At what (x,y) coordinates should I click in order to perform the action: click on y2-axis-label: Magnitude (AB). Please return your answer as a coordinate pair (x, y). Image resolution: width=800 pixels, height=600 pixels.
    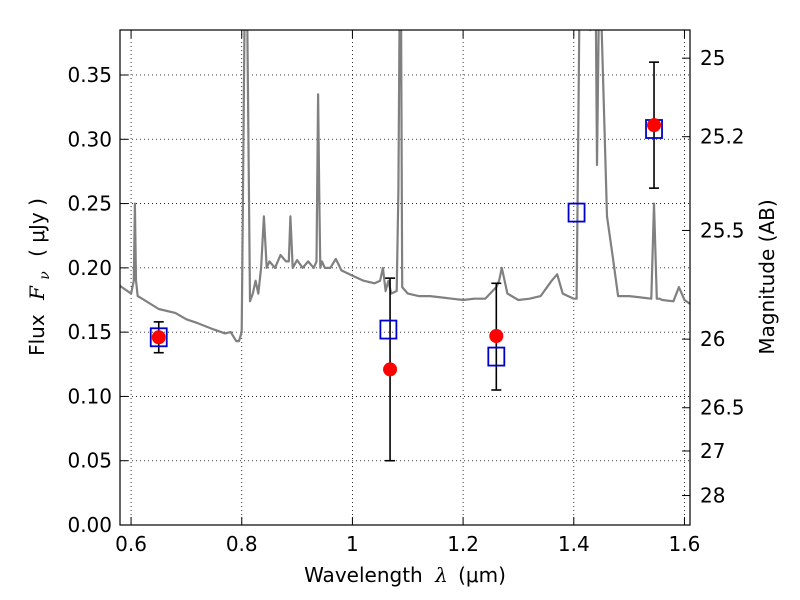
    Looking at the image, I should click on (767, 276).